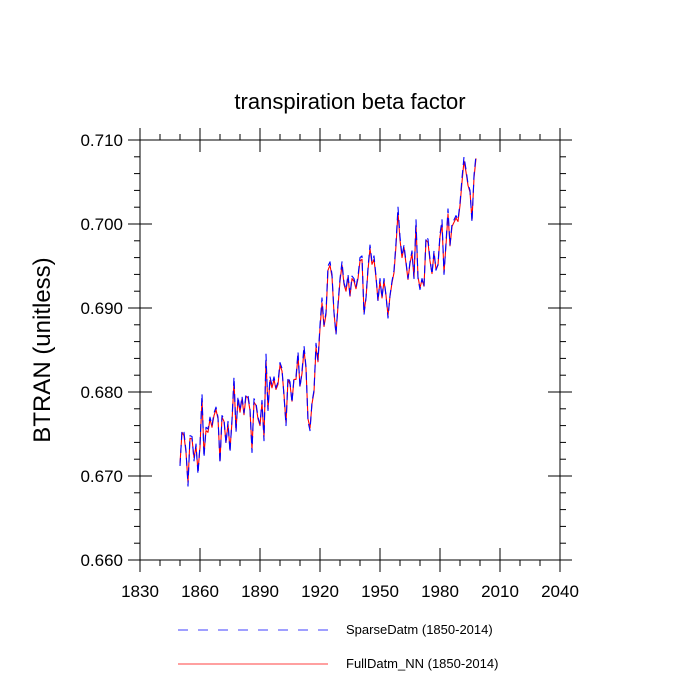 Image resolution: width=700 pixels, height=700 pixels. Describe the element at coordinates (349, 101) in the screenshot. I see `chart-title: transpiration beta factor` at that location.